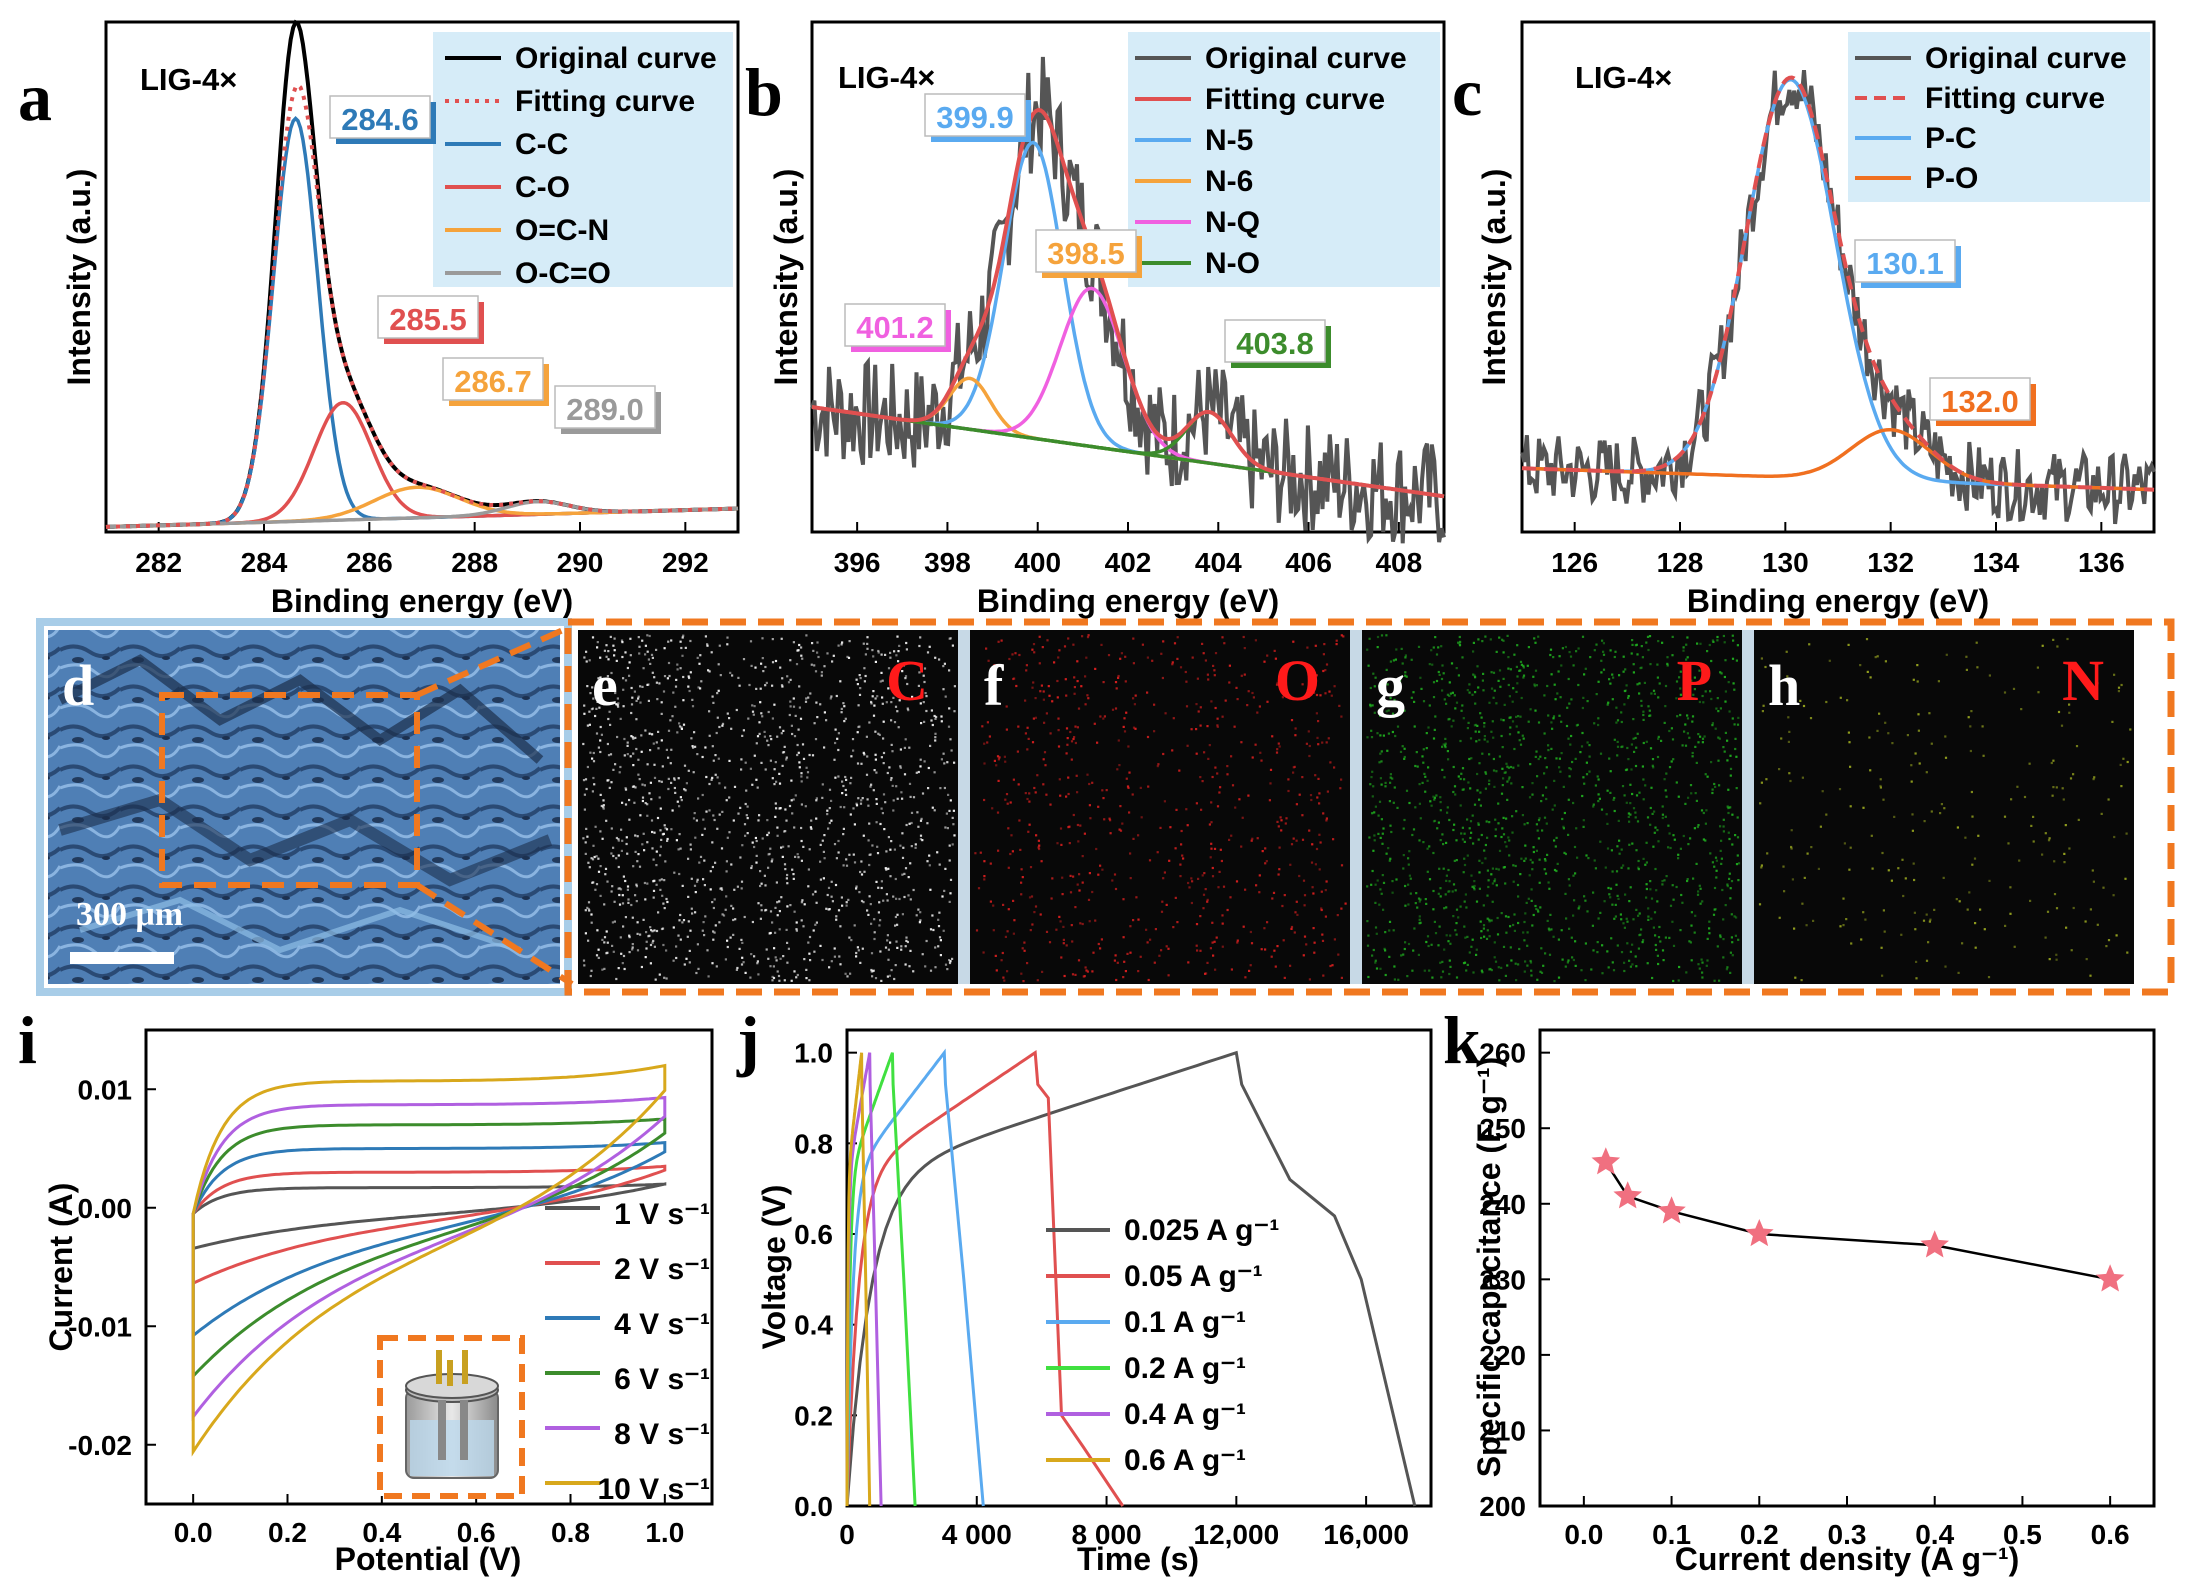 This screenshot has width=2187, height=1583. I want to click on panel-label: c, so click(1467, 92).